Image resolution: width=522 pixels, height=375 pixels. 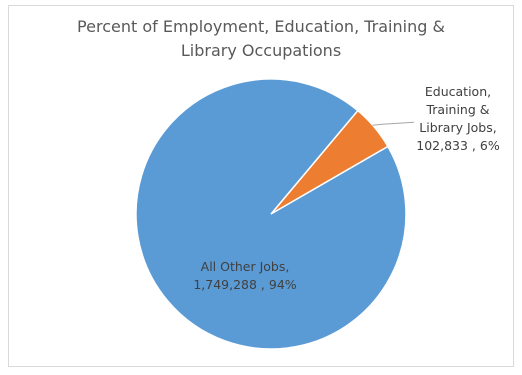 What do you see at coordinates (244, 284) in the screenshot?
I see `data-label-2-line-2: 1,749,288 , 94%` at bounding box center [244, 284].